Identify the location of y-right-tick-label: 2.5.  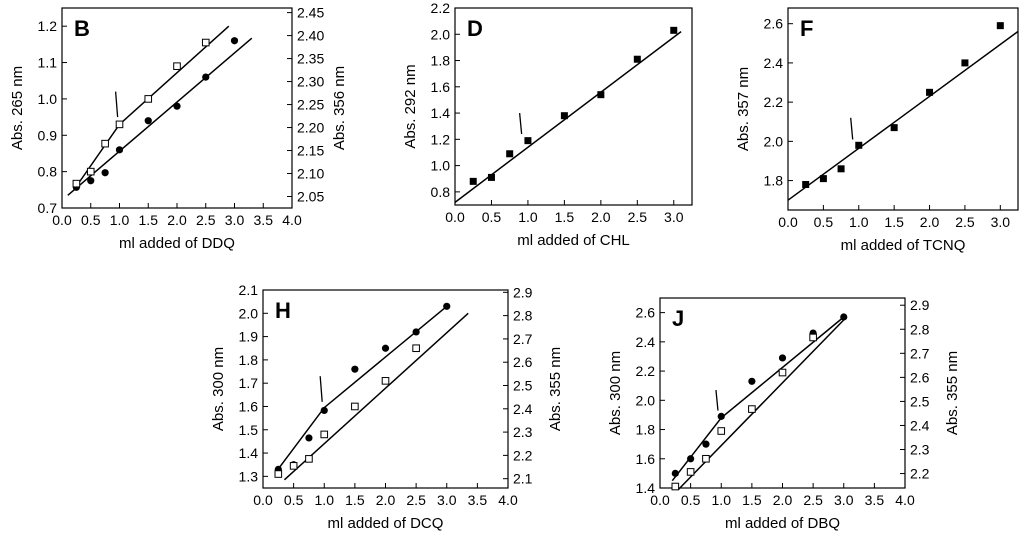
(920, 401).